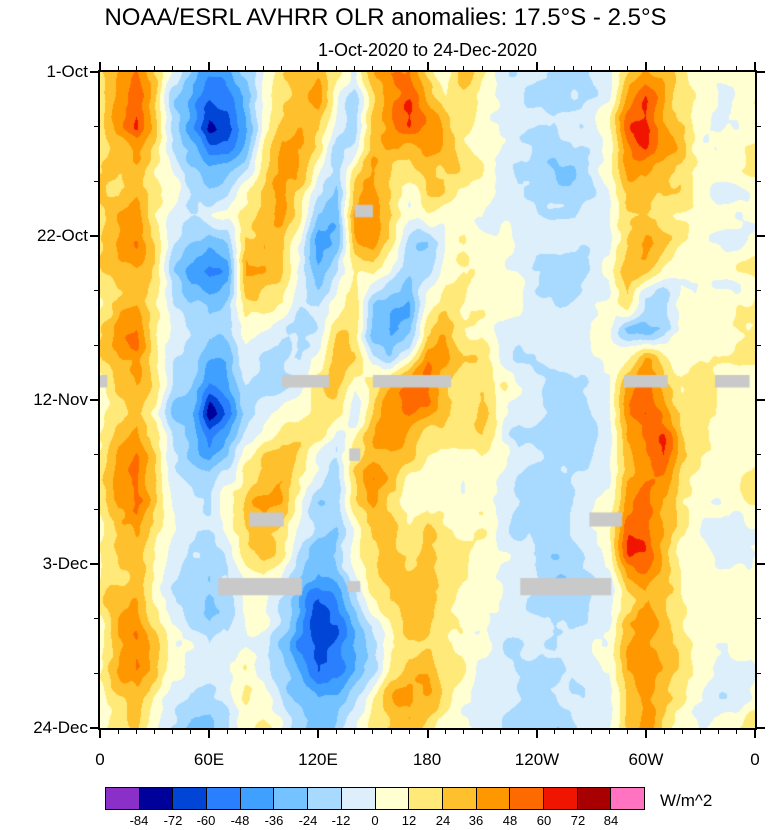  I want to click on chart-subtitle: 1-Oct-2020 to 24-Dec-2020, so click(427, 50).